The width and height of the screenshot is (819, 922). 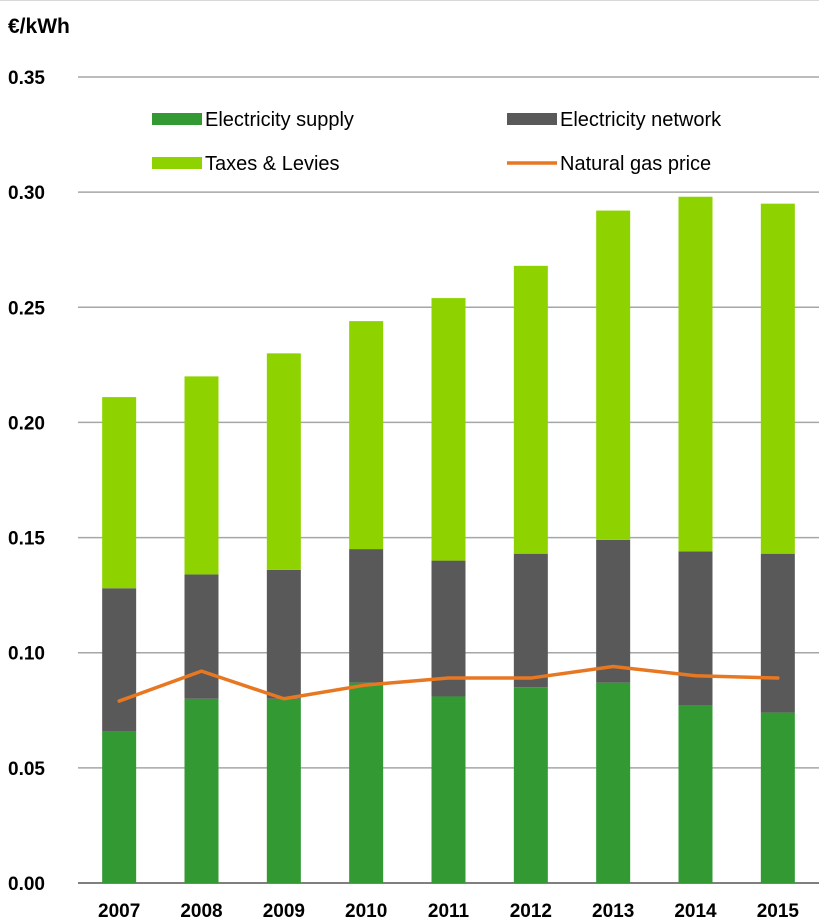 I want to click on bar-taxes-levies-2009, so click(x=283, y=461).